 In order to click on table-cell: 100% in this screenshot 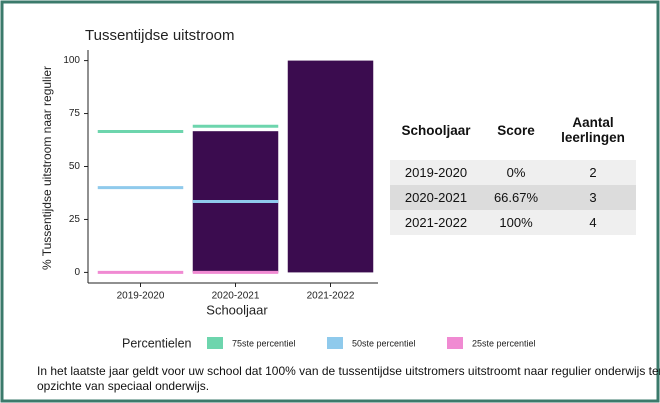, I will do `click(516, 222)`.